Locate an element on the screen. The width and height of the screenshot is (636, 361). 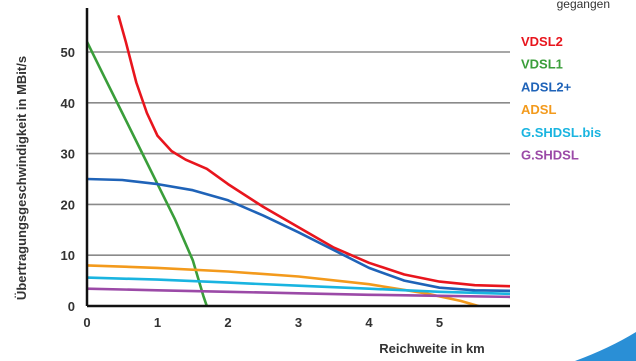
x-tick-label: 3 is located at coordinates (298, 322).